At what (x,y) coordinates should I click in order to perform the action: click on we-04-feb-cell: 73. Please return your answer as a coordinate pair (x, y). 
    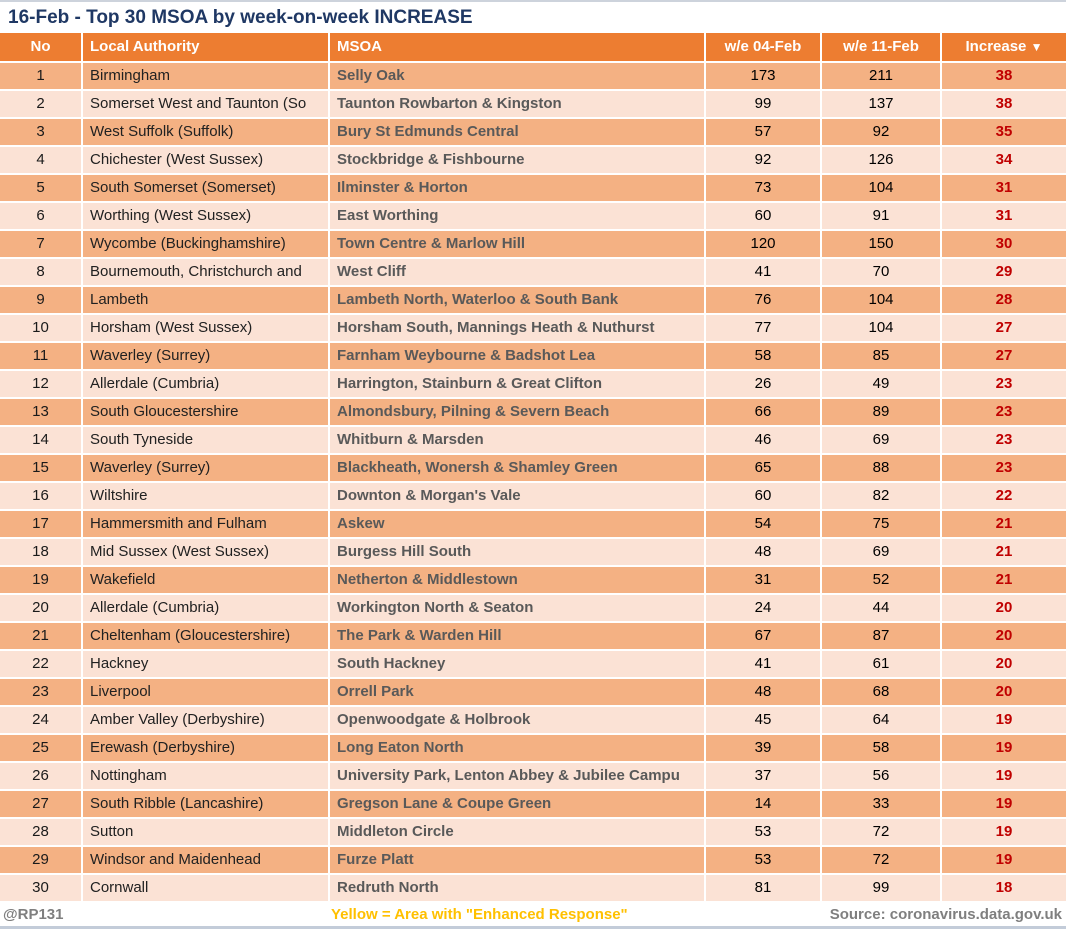
    Looking at the image, I should click on (764, 189).